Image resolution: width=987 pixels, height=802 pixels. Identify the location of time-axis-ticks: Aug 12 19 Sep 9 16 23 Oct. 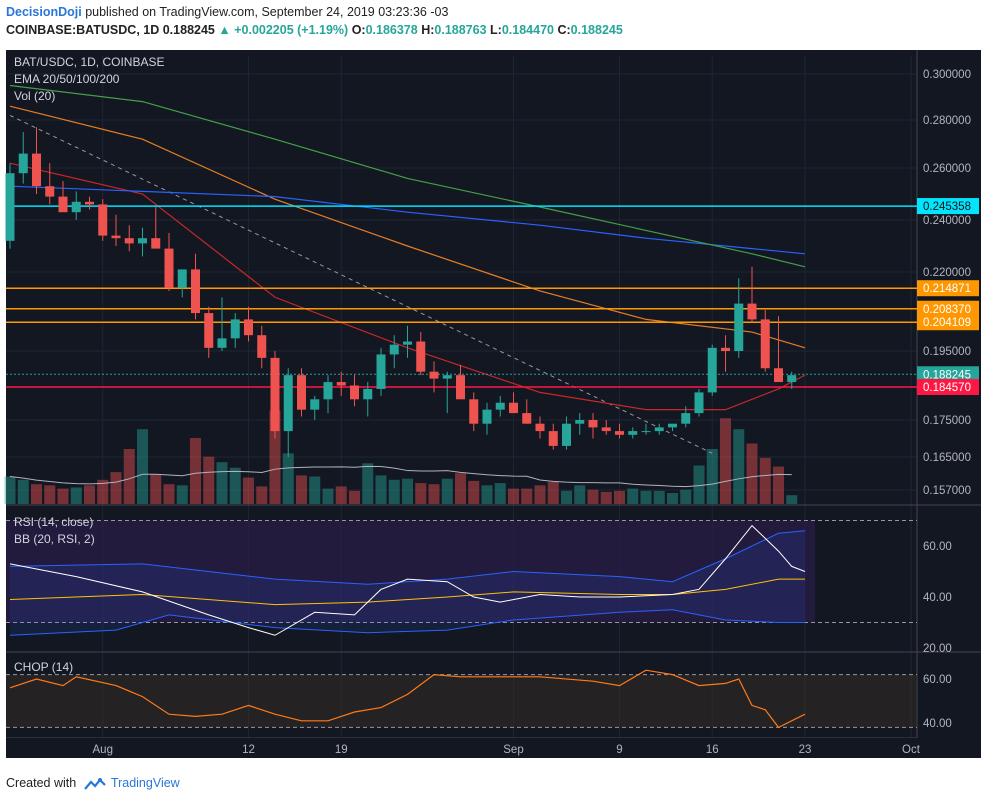
(507, 750).